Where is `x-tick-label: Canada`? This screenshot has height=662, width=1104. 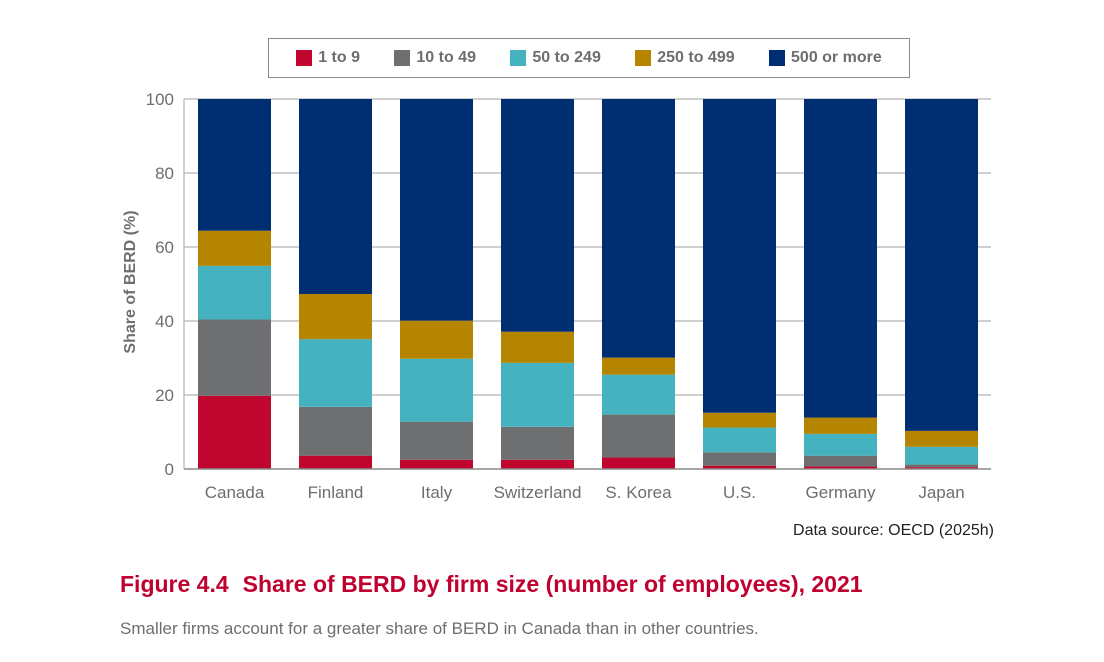
x-tick-label: Canada is located at coordinates (235, 492).